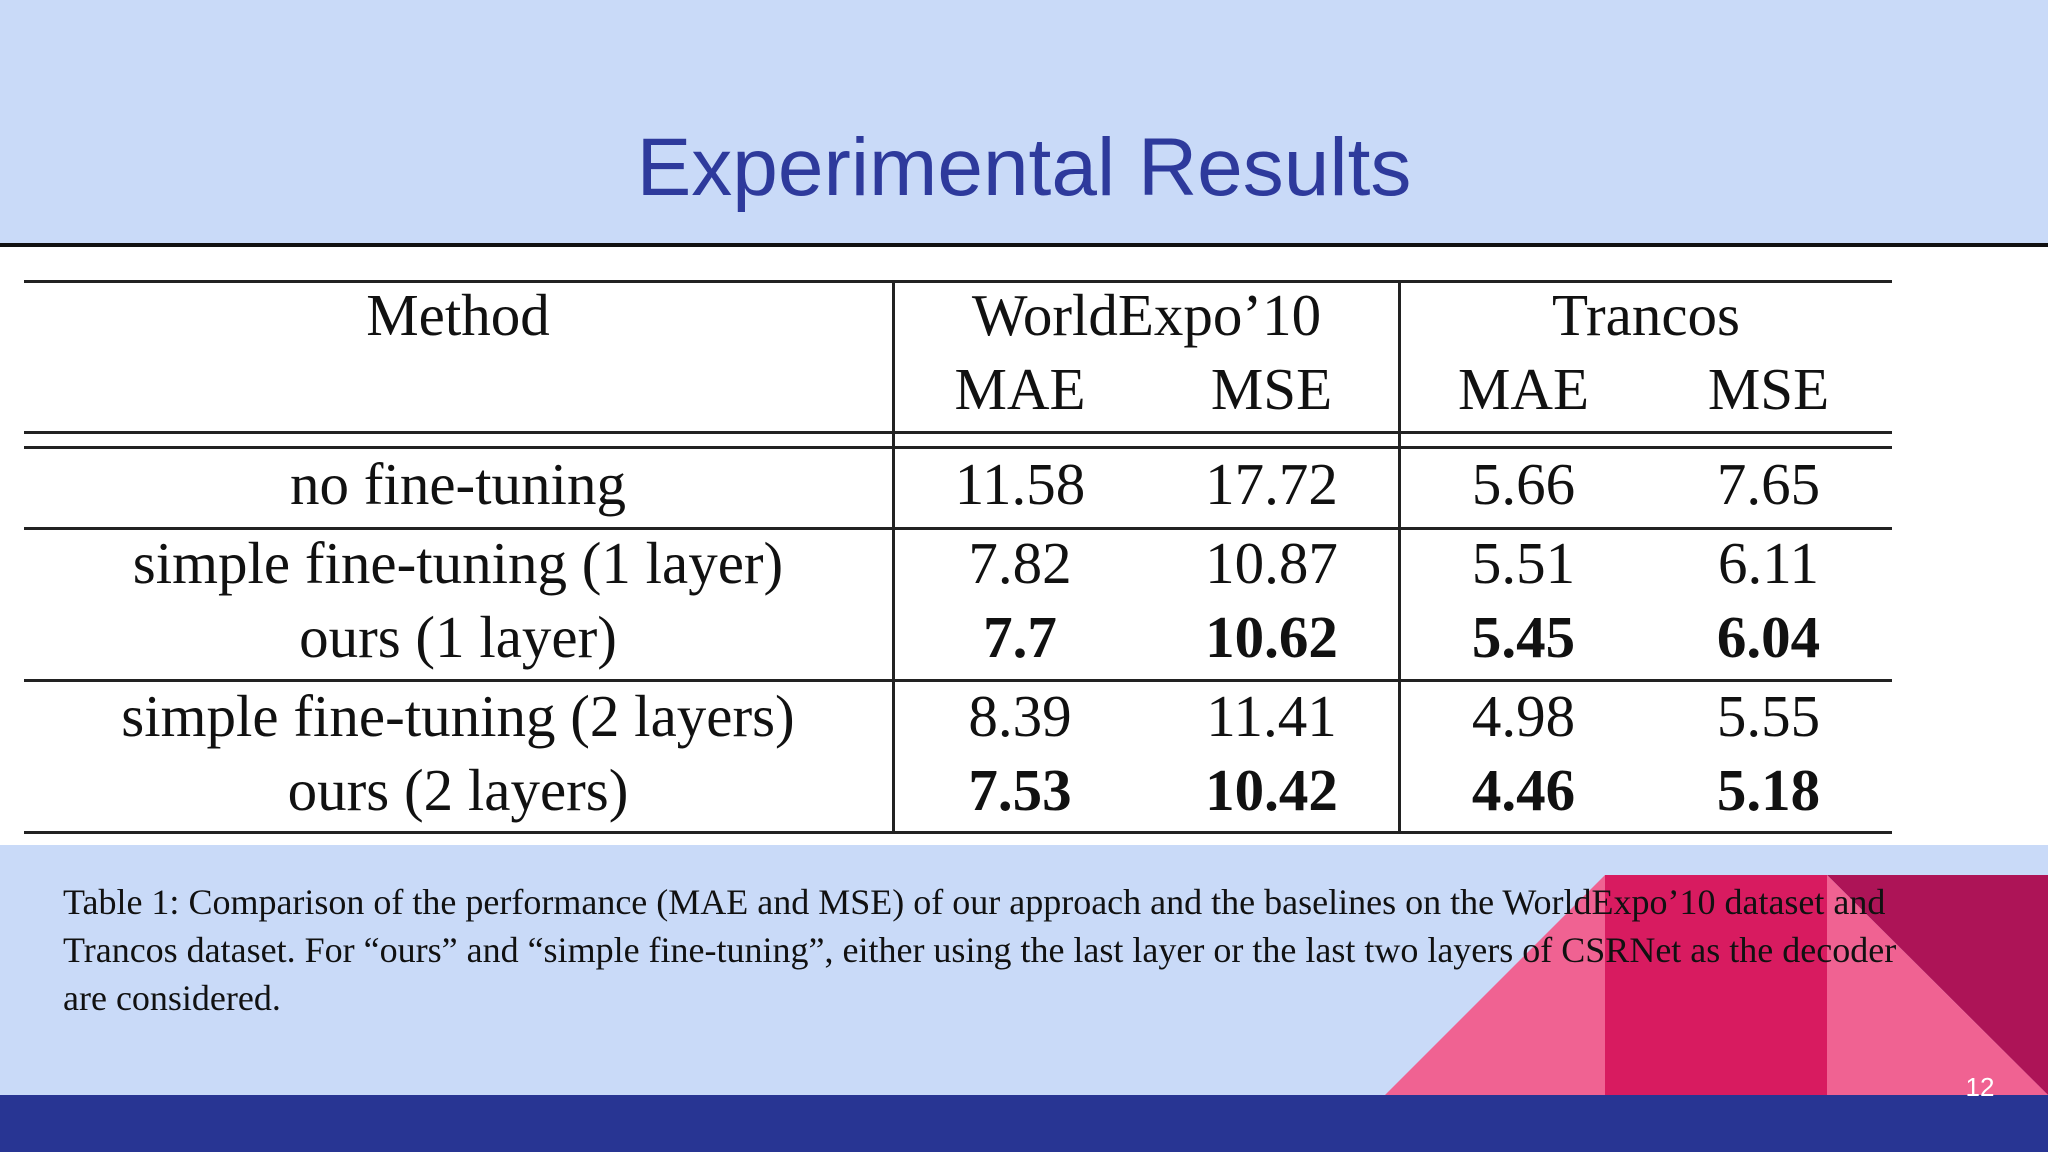  I want to click on table-cell-trancos-mse: 5.55, so click(1768, 716).